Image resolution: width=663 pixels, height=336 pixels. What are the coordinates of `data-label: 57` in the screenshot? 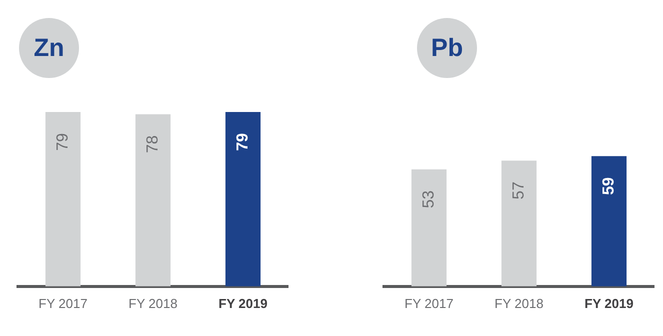 It's located at (519, 191).